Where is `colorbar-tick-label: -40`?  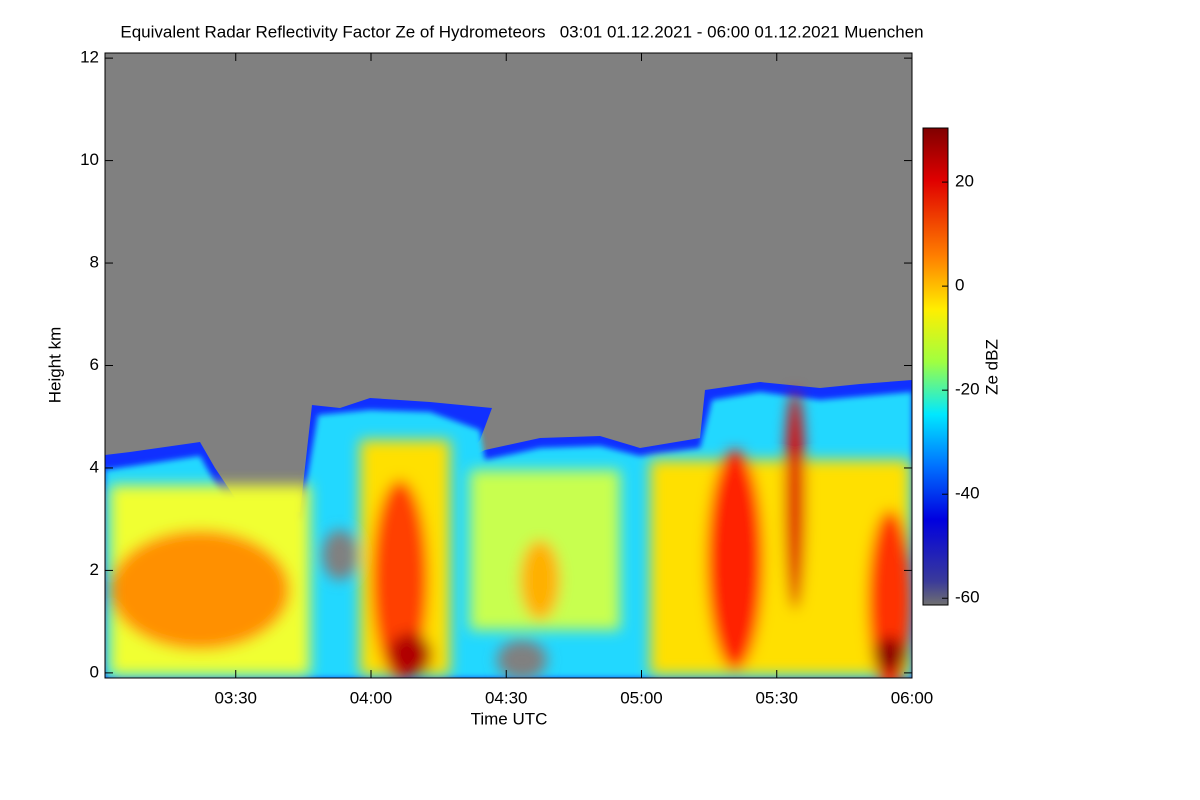 colorbar-tick-label: -40 is located at coordinates (967, 493).